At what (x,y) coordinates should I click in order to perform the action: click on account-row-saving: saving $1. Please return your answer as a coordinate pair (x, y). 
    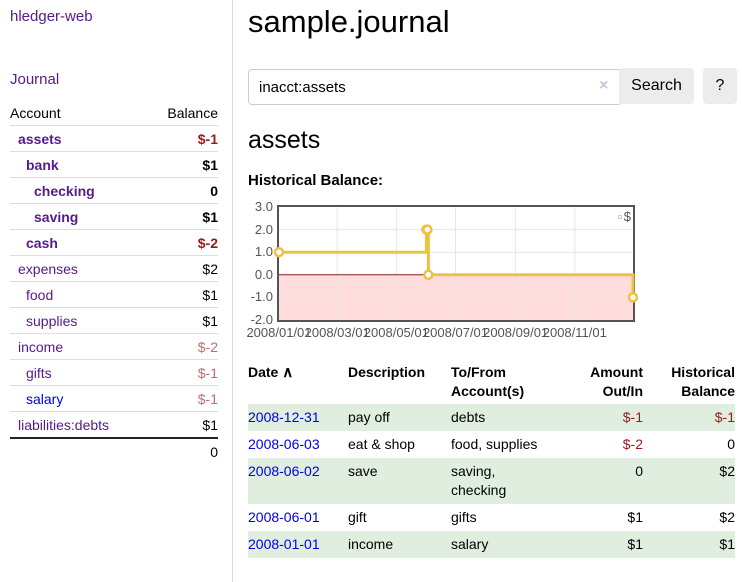
    Looking at the image, I should click on (114, 216).